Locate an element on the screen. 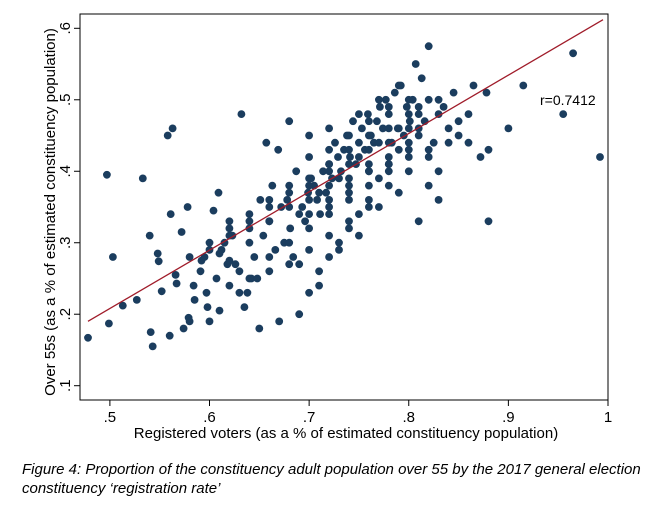 Image resolution: width=663 pixels, height=506 pixels. y-tick-label: .3 is located at coordinates (65, 242).